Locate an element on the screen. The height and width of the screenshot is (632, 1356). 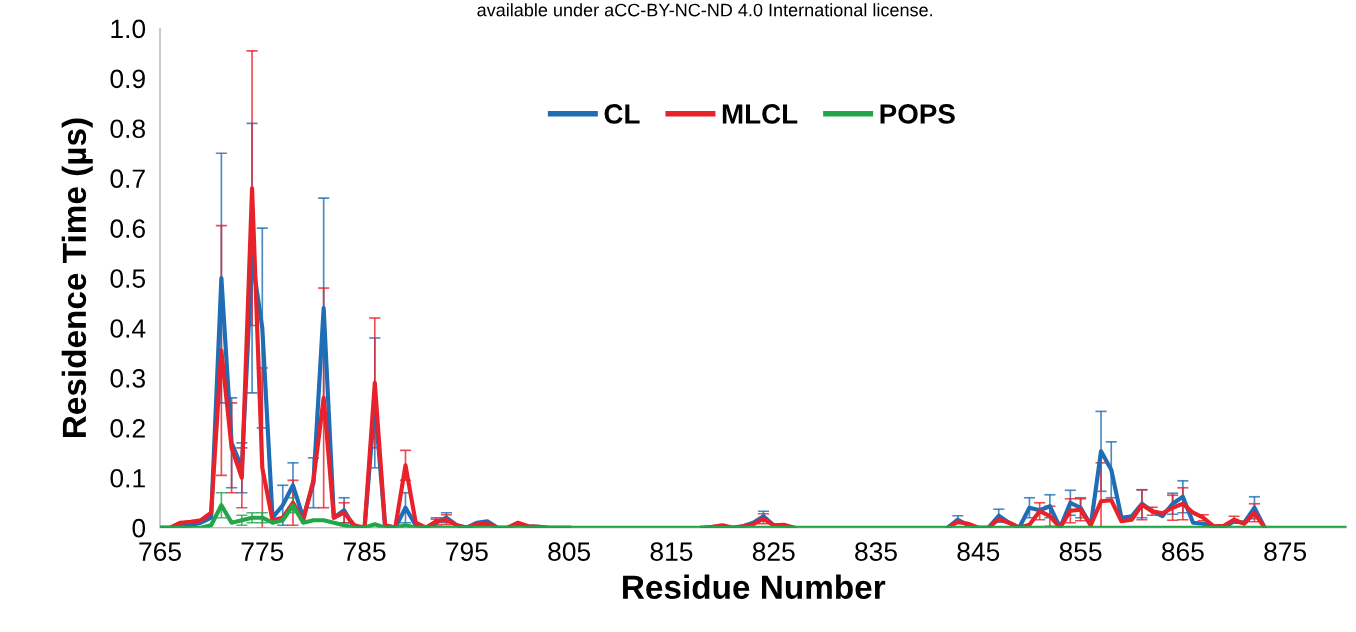
y-tick-label: 1.0 is located at coordinates (128, 29).